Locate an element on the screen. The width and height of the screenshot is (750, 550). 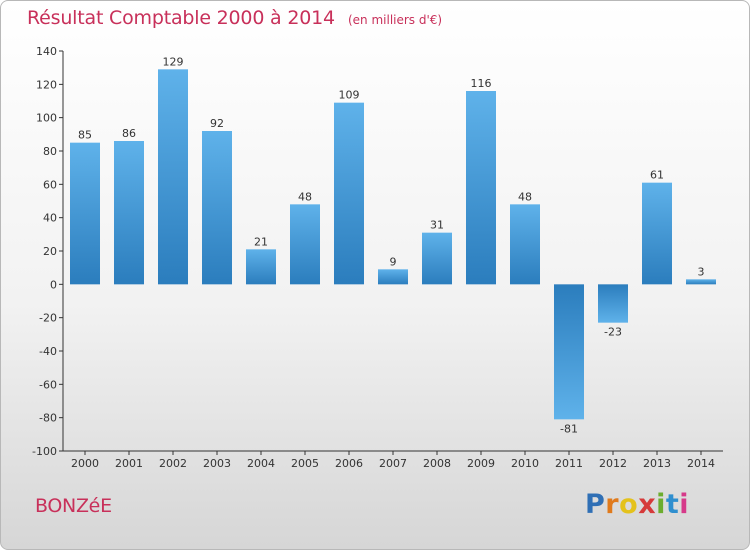
bar-2003 is located at coordinates (217, 208).